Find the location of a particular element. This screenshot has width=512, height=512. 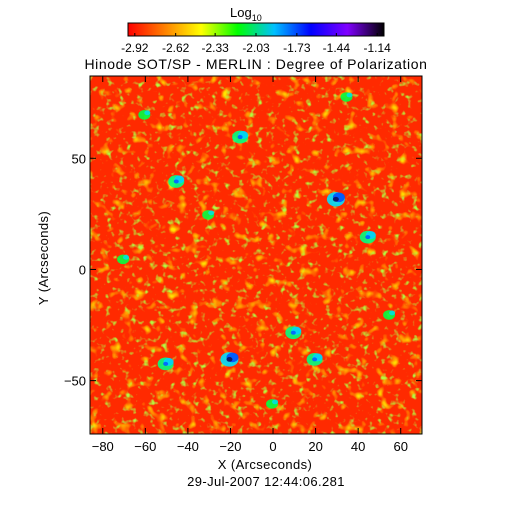

x-axis-label: X (Arcseconds) is located at coordinates (265, 464).